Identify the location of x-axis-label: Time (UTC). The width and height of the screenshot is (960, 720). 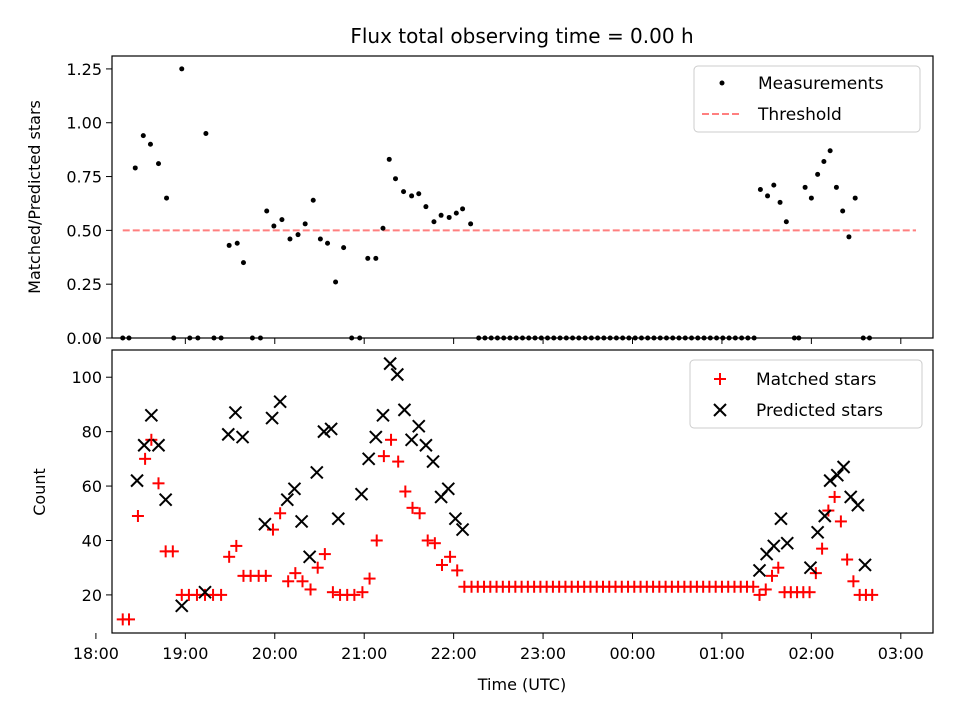
(521, 684).